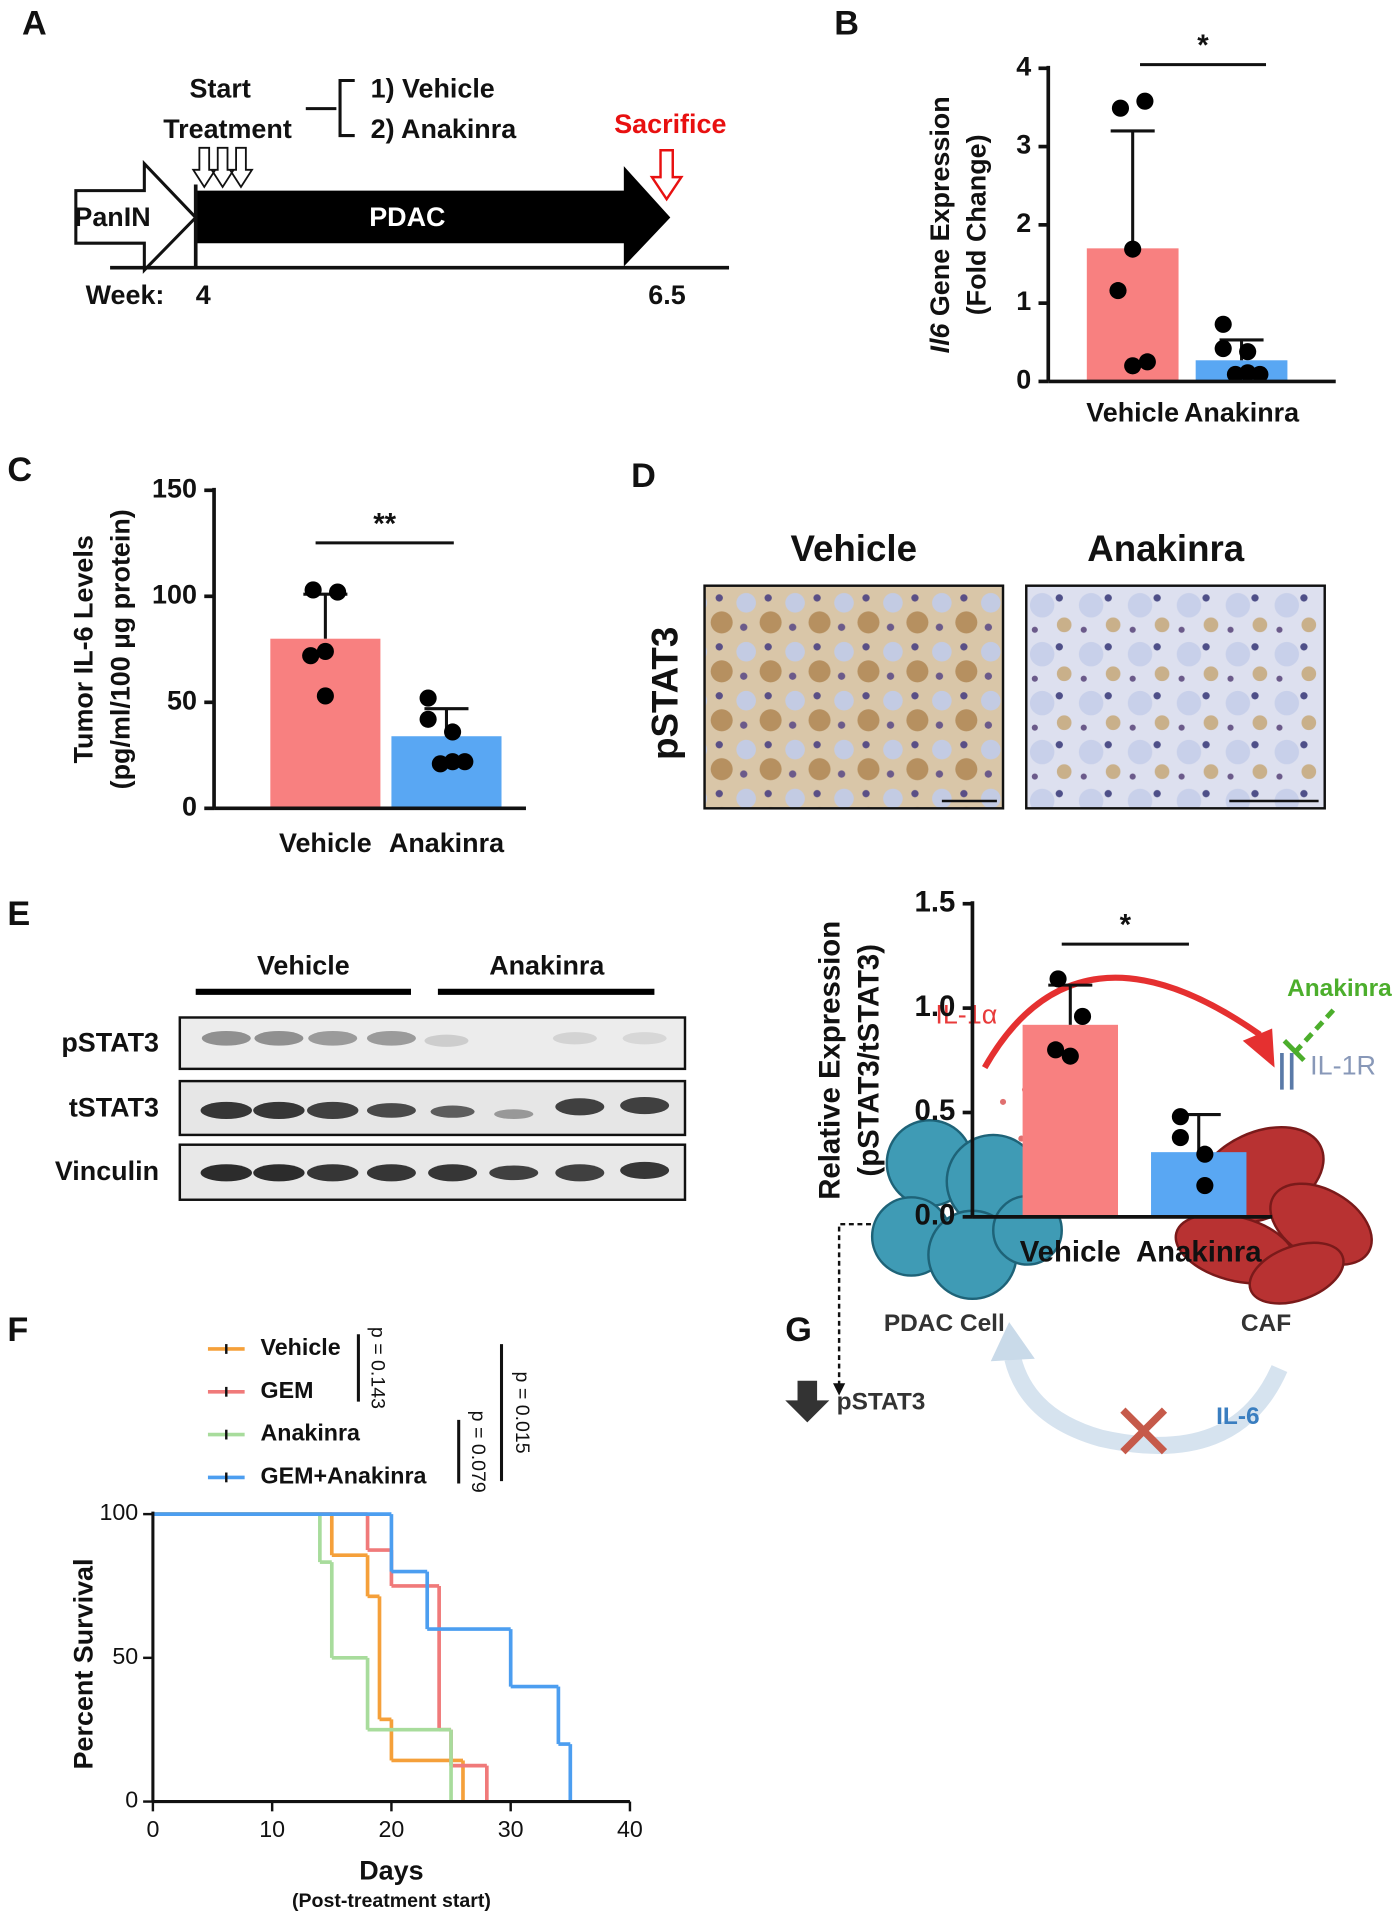 This screenshot has height=1920, width=1392. What do you see at coordinates (940, 206) in the screenshot?
I see `y-axis-label-text: Gene Expression` at bounding box center [940, 206].